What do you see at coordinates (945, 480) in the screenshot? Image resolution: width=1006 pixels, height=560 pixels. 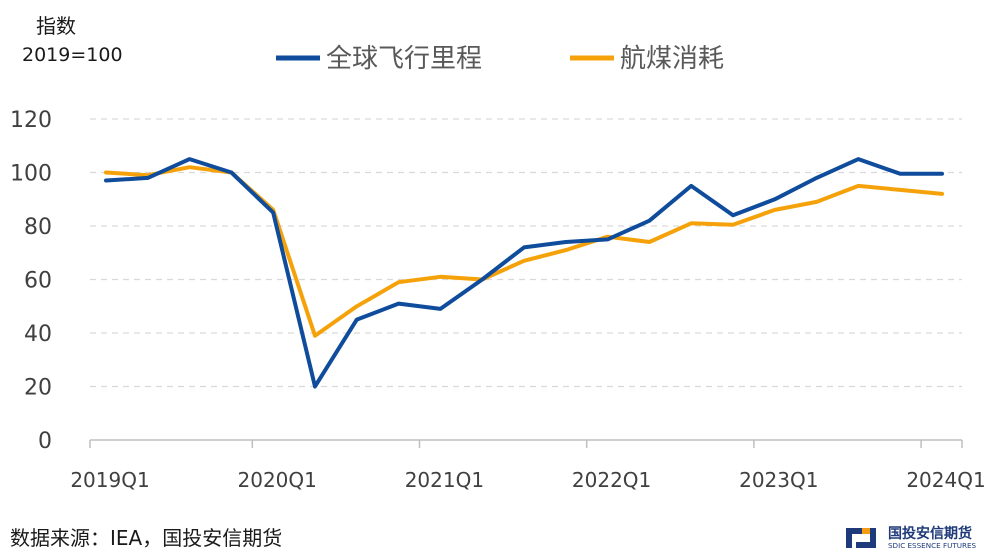 I see `x-tick-label: 2024Q1` at bounding box center [945, 480].